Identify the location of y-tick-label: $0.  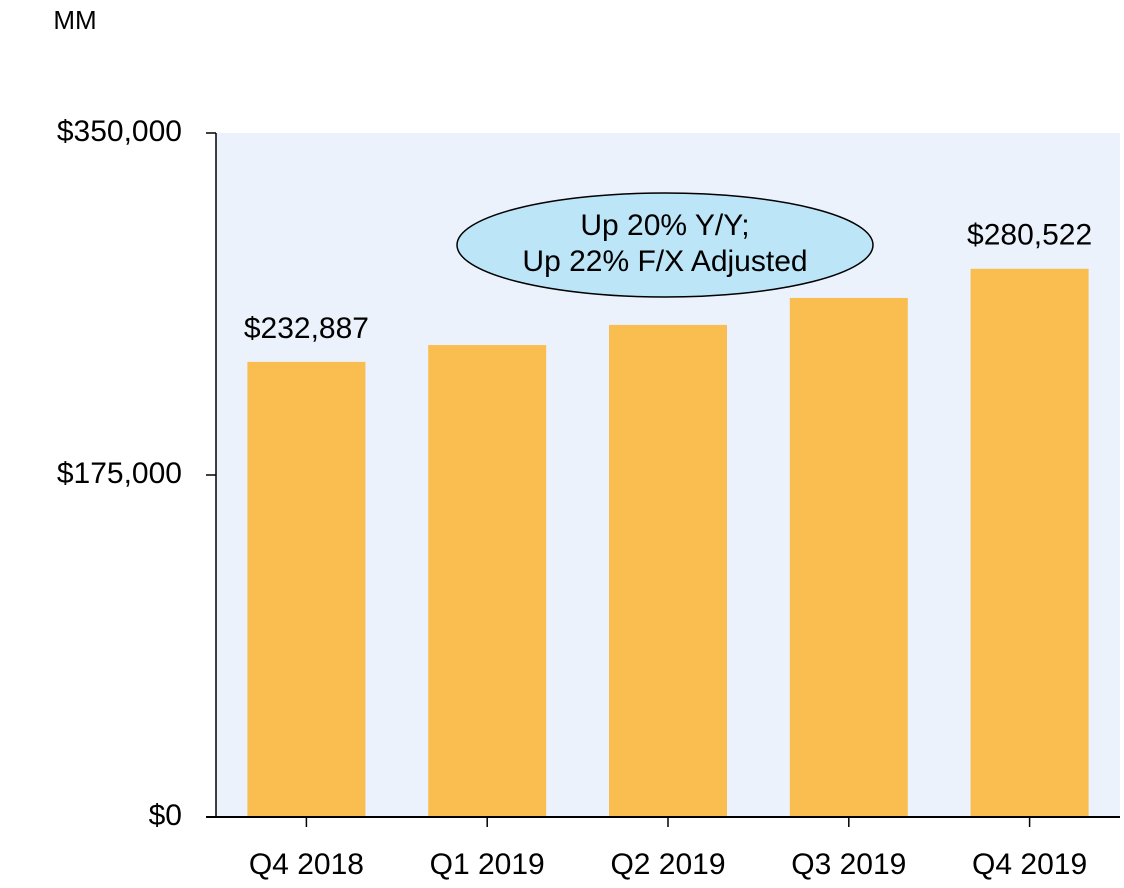
(165, 815).